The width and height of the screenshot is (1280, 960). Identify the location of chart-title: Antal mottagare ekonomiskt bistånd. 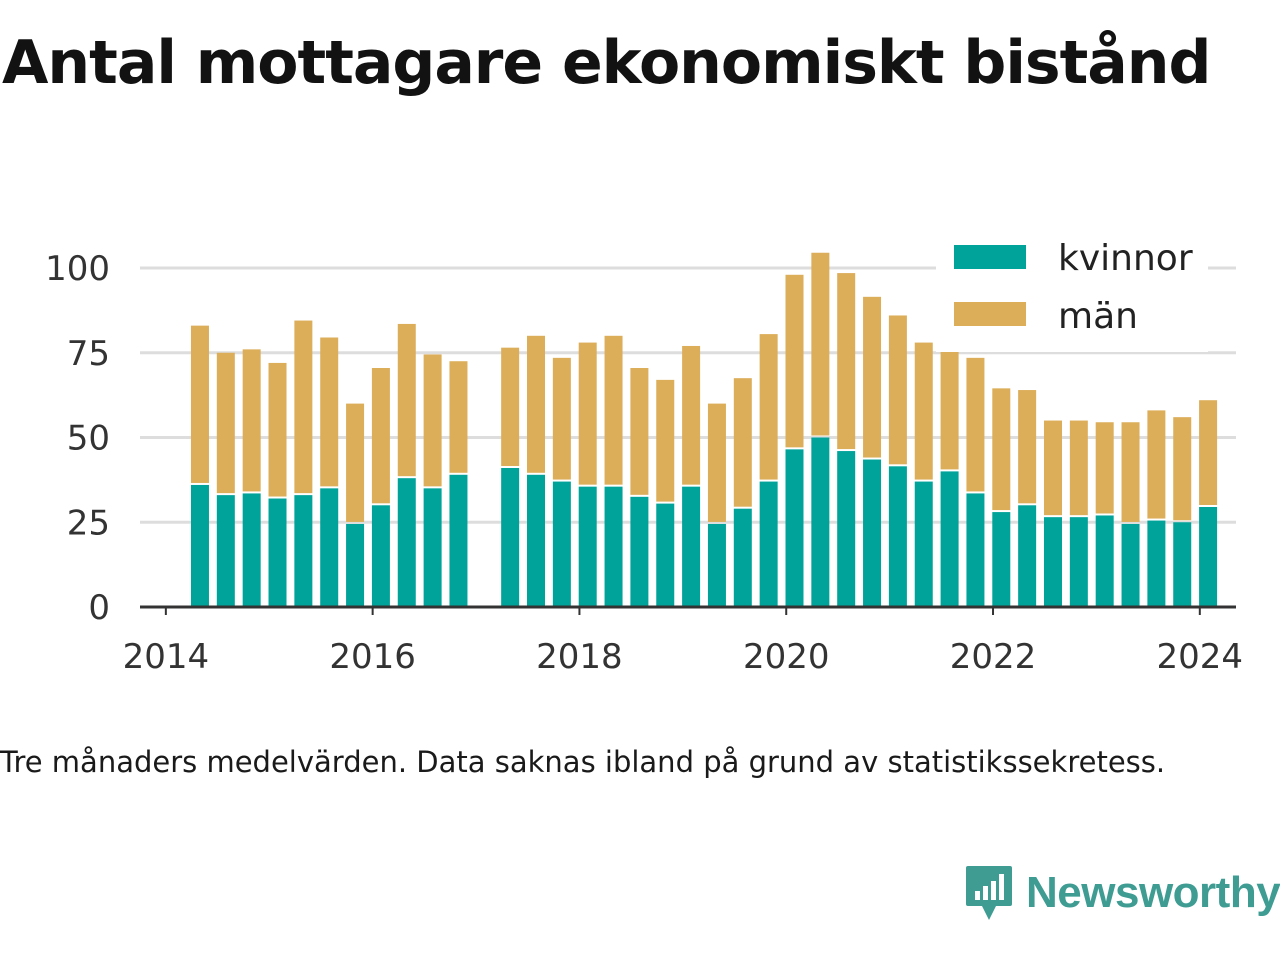
(606, 63).